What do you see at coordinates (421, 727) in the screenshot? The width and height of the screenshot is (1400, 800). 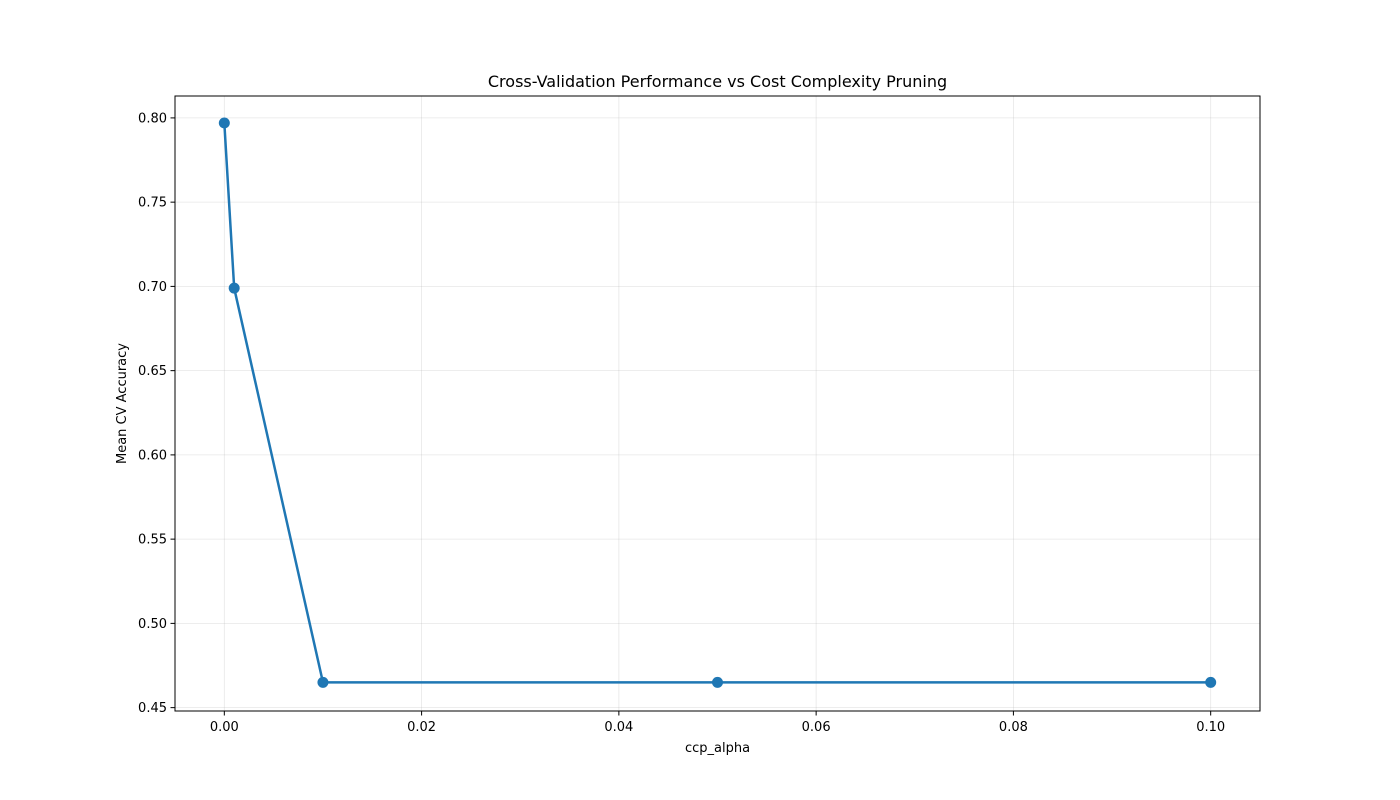 I see `x-tick-label: 0.02` at bounding box center [421, 727].